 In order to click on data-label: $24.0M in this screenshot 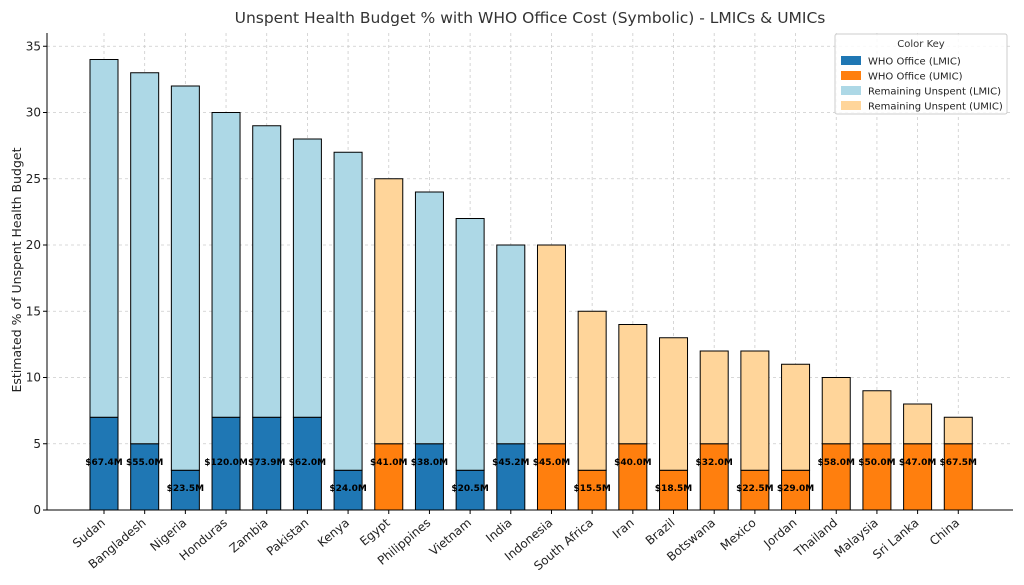, I will do `click(347, 489)`.